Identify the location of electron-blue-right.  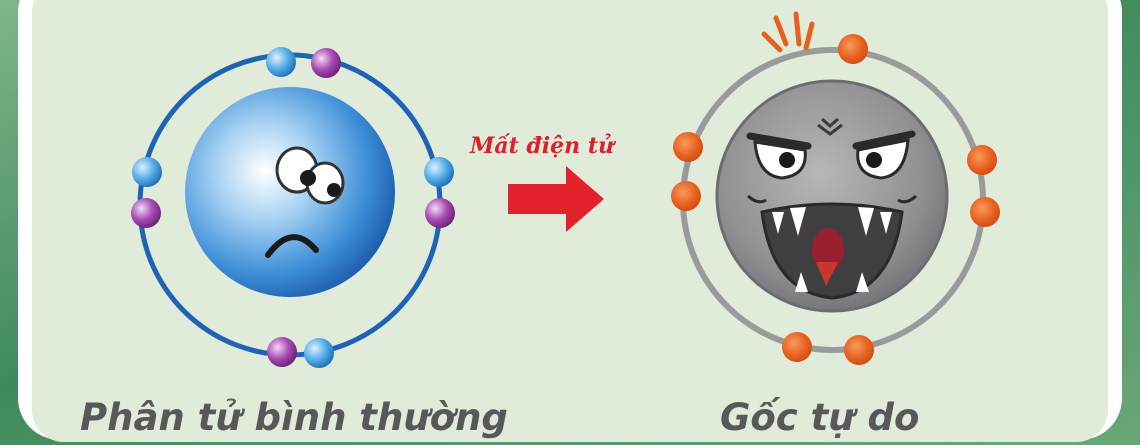
(439, 172).